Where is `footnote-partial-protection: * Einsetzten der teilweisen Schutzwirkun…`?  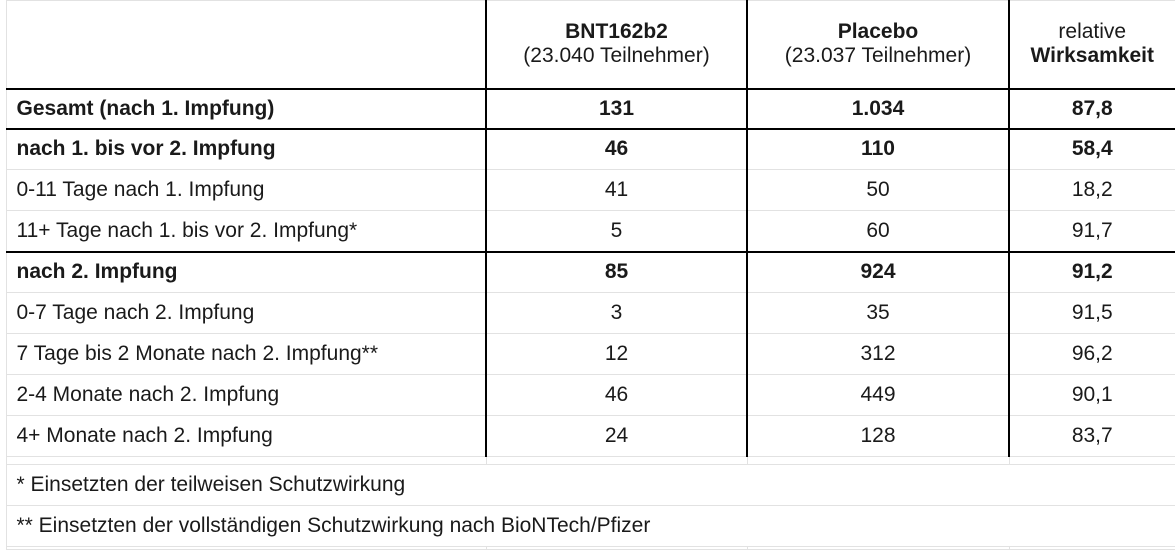 footnote-partial-protection: * Einsetzten der teilweisen Schutzwirkun… is located at coordinates (590, 485).